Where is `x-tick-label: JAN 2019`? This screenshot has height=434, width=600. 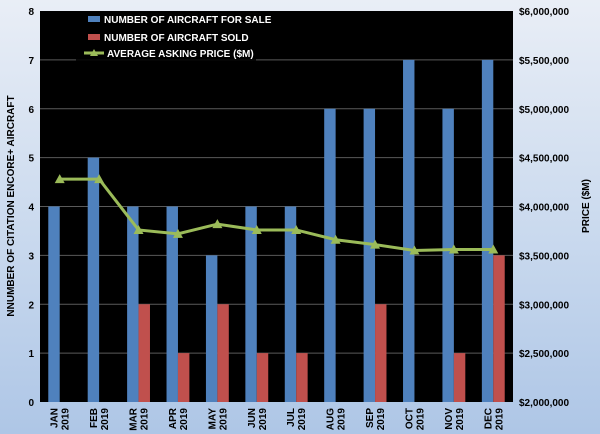
x-tick-label: JAN 2019 is located at coordinates (61, 419).